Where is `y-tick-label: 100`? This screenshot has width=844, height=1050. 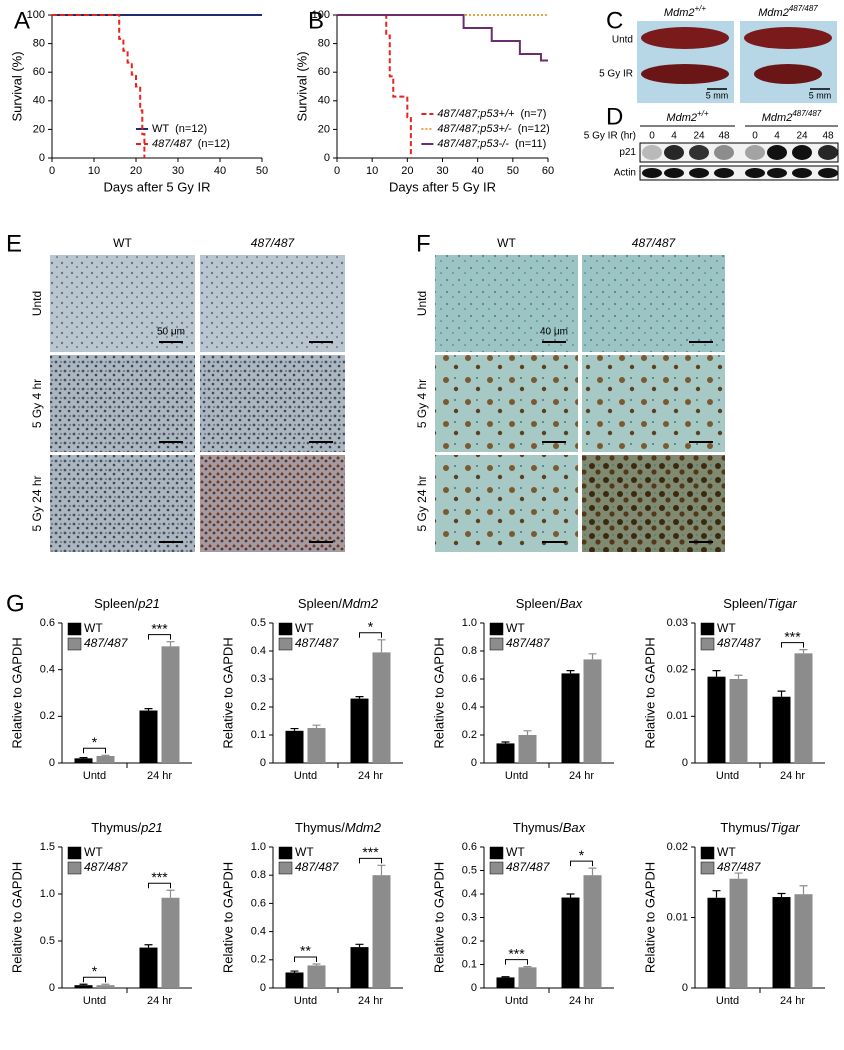 y-tick-label: 100 is located at coordinates (321, 15).